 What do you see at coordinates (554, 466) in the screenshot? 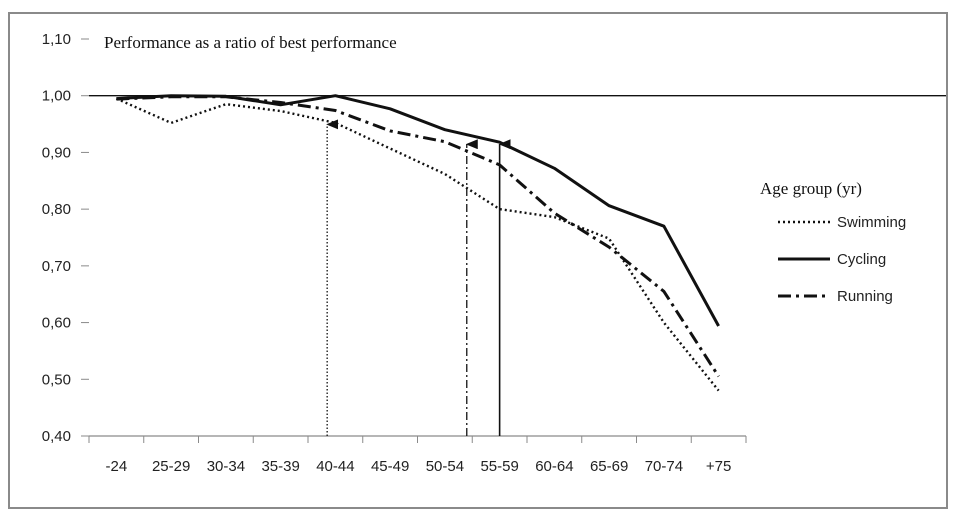
I see `x-tick-label: 60-64` at bounding box center [554, 466].